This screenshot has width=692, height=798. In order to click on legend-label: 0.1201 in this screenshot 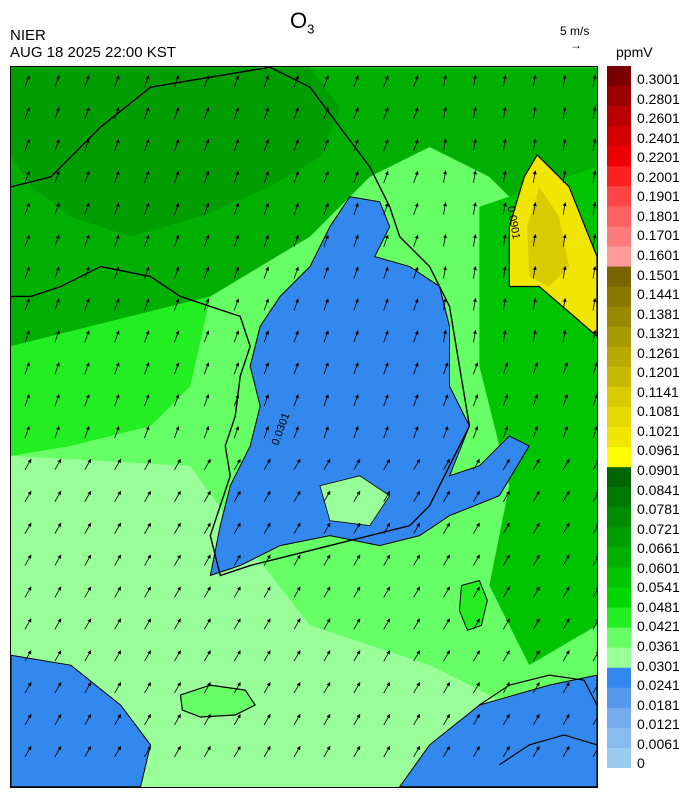, I will do `click(658, 372)`.